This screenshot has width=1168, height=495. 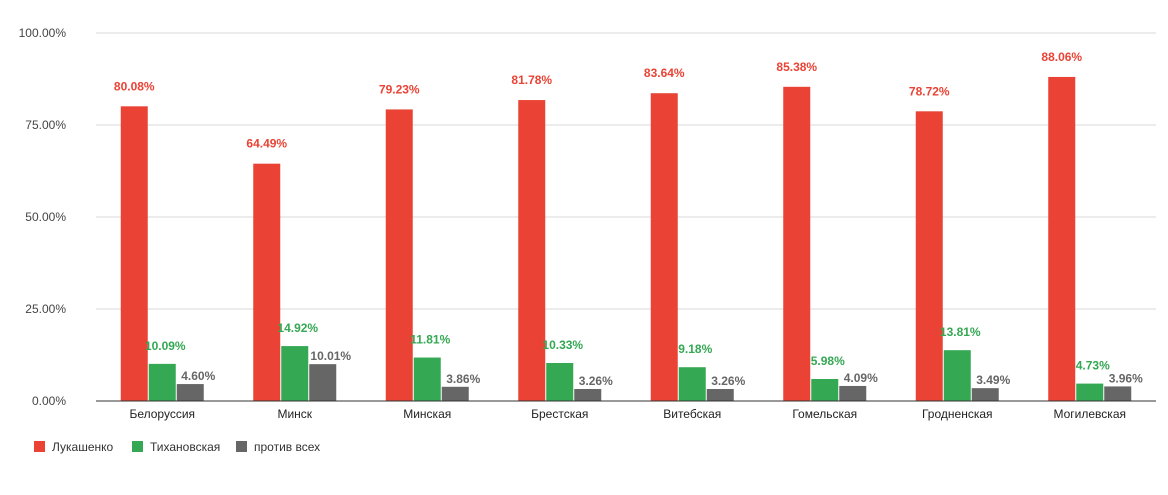 What do you see at coordinates (692, 414) in the screenshot?
I see `x-tick-label: Витебская` at bounding box center [692, 414].